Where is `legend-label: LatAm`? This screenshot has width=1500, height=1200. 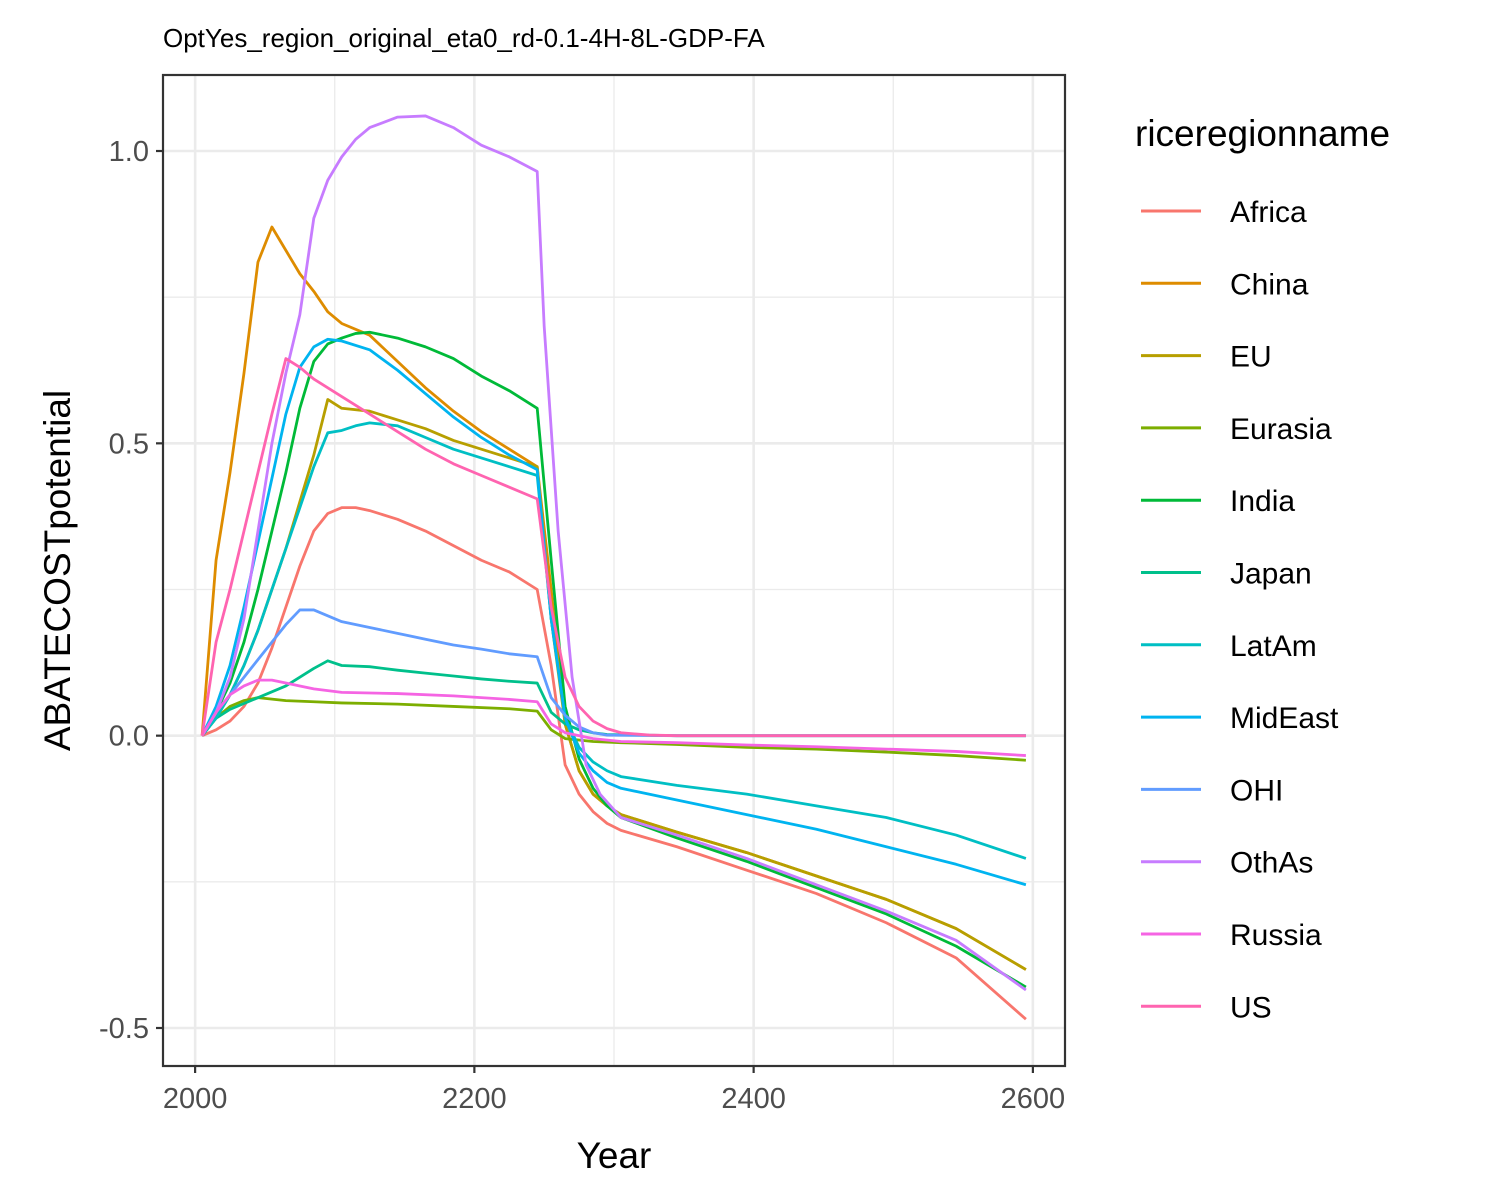 legend-label: LatAm is located at coordinates (1273, 646).